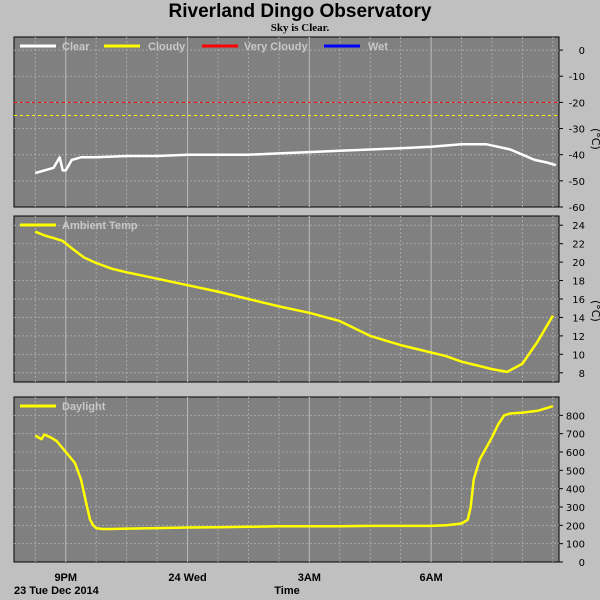  Describe the element at coordinates (575, 526) in the screenshot. I see `y-tick-label: 200` at that location.